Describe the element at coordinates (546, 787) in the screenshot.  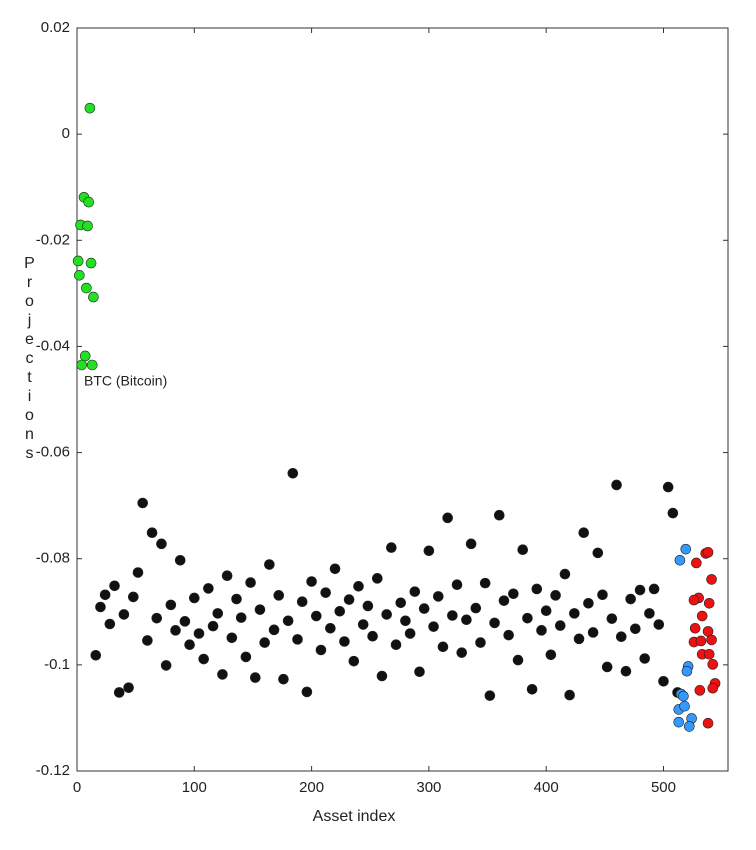
I see `x-tick-label: 400` at that location.